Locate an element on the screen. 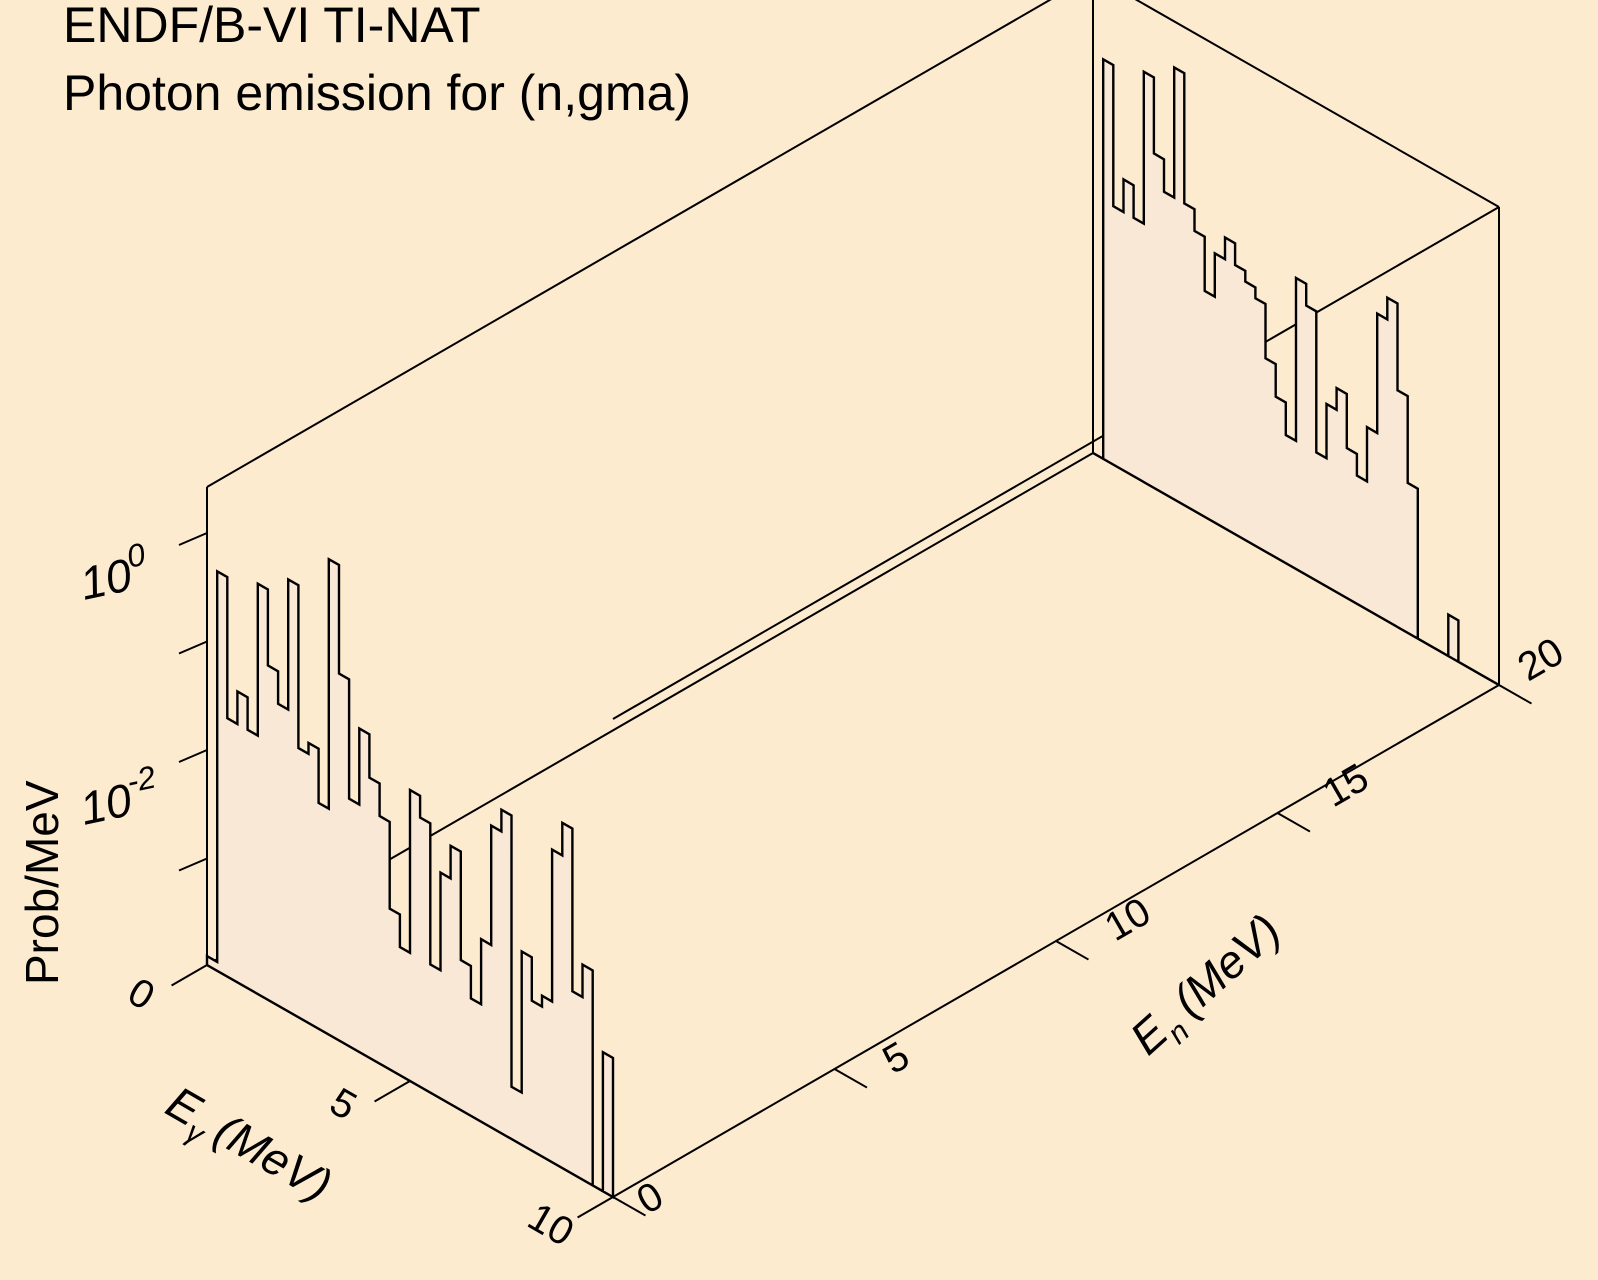 This screenshot has width=1598, height=1280. chart-title-line1: ENDF/B-VI TI-NAT is located at coordinates (272, 26).